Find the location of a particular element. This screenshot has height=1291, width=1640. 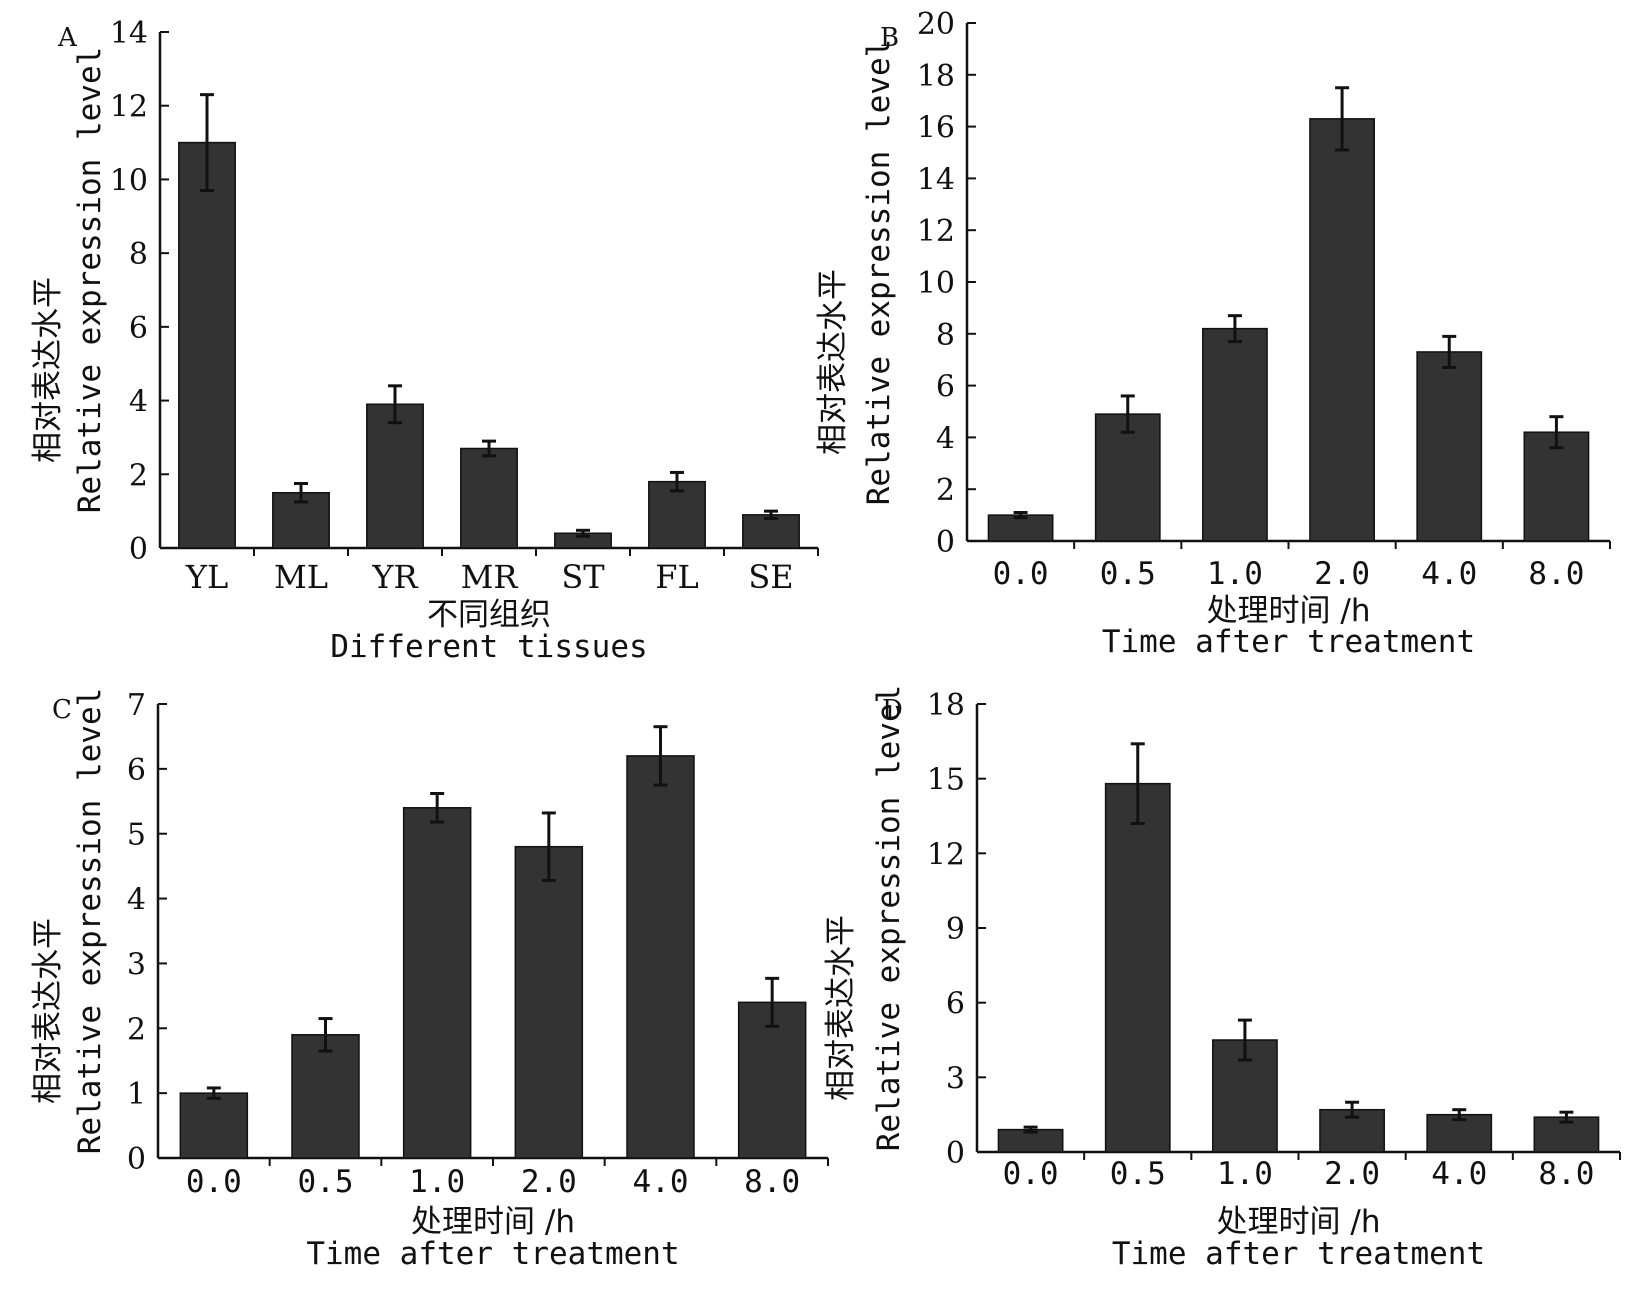

x-tick-label: ST is located at coordinates (583, 577).